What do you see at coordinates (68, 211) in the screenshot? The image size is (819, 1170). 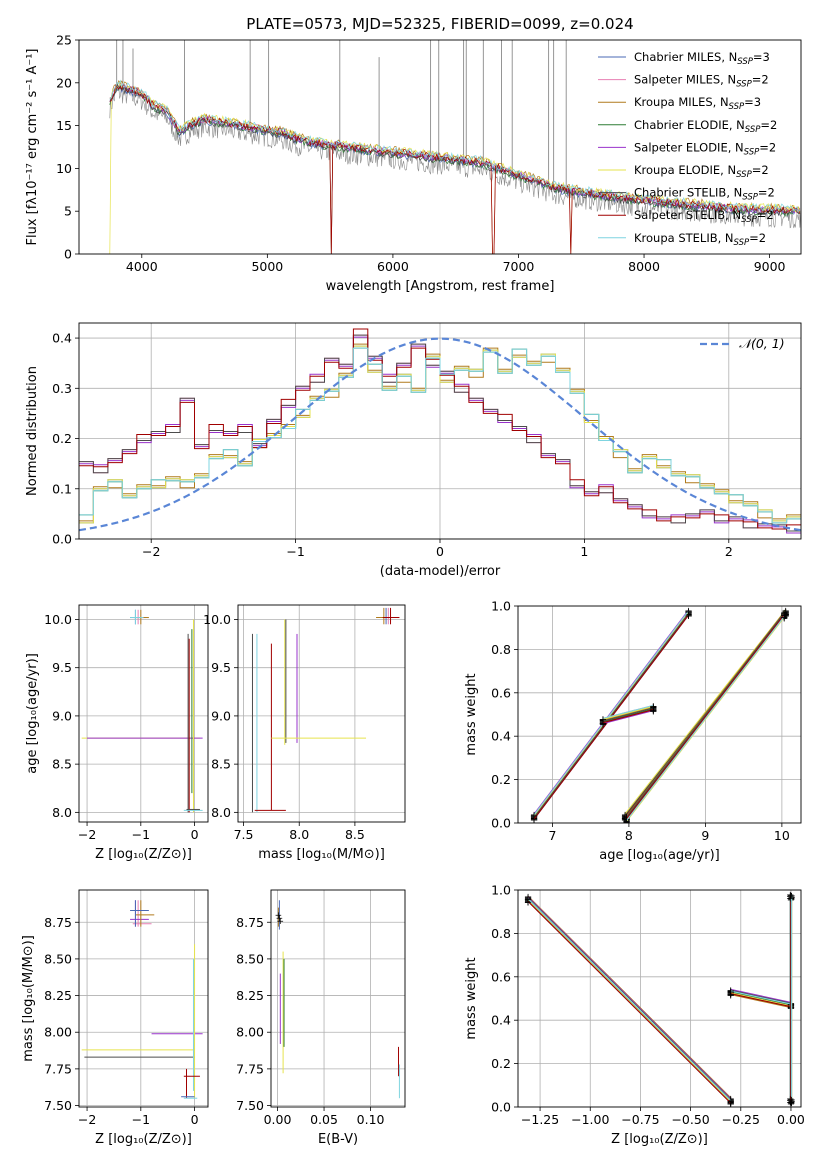 I see `y-tick-label: 5` at bounding box center [68, 211].